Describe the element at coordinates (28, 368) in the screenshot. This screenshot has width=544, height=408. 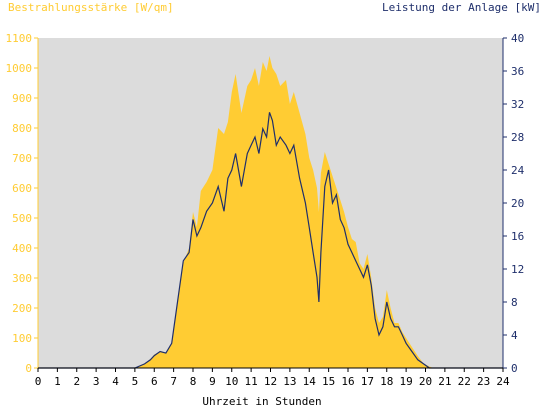
I see `left-tick-label: 0` at that location.